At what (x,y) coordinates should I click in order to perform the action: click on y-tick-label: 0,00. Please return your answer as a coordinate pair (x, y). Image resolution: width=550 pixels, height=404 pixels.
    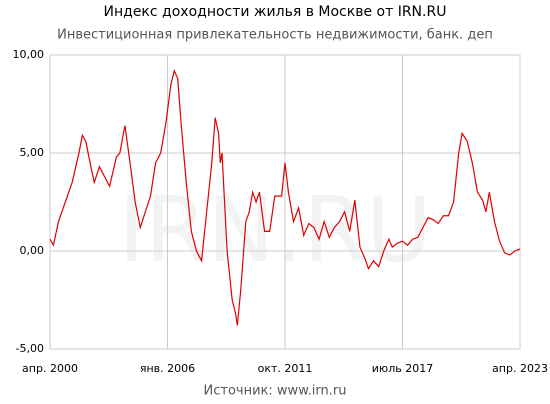
    Looking at the image, I should click on (32, 250).